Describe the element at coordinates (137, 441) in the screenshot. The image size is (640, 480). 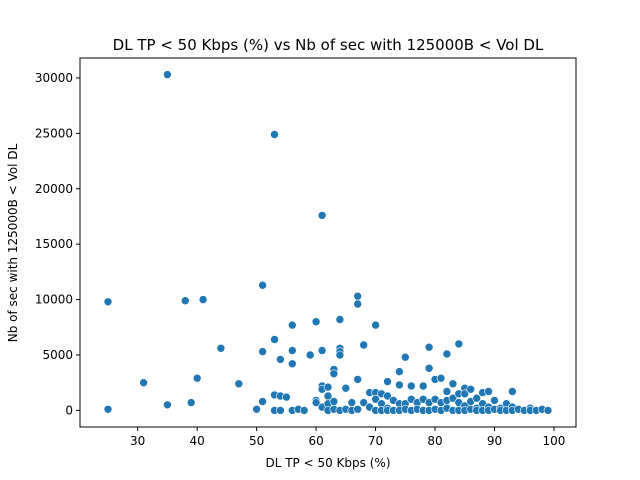
I see `x-tick-label: 30` at that location.